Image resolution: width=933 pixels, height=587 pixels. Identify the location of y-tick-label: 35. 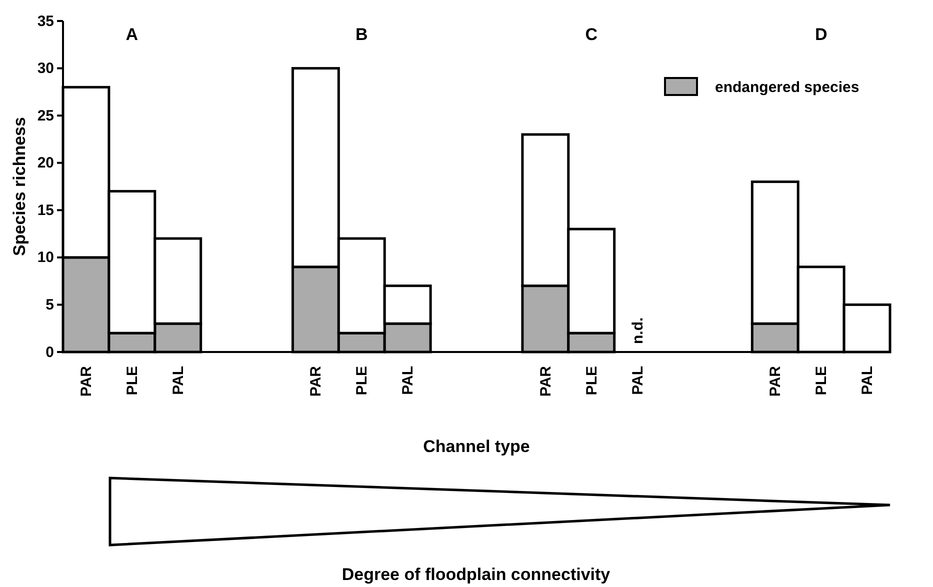
(45, 21).